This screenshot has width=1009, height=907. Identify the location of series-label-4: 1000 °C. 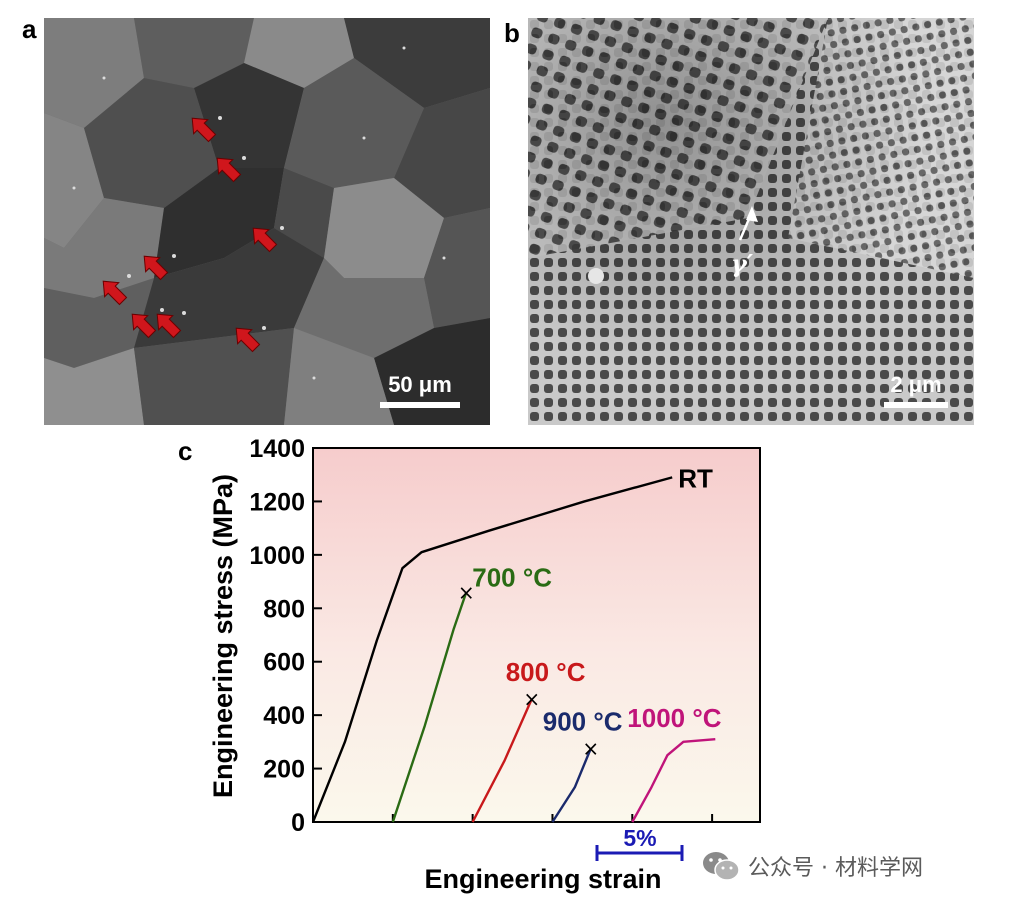
(674, 718).